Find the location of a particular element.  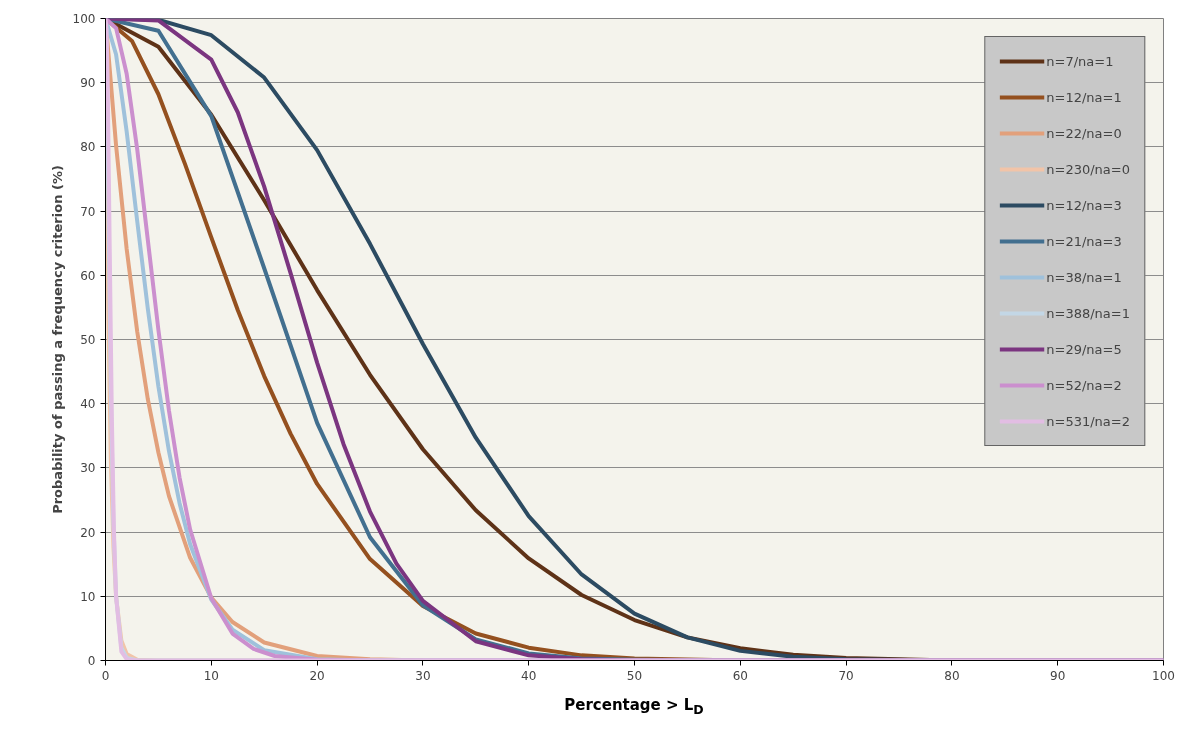

legend-label: n=12/na=3 is located at coordinates (1084, 205).